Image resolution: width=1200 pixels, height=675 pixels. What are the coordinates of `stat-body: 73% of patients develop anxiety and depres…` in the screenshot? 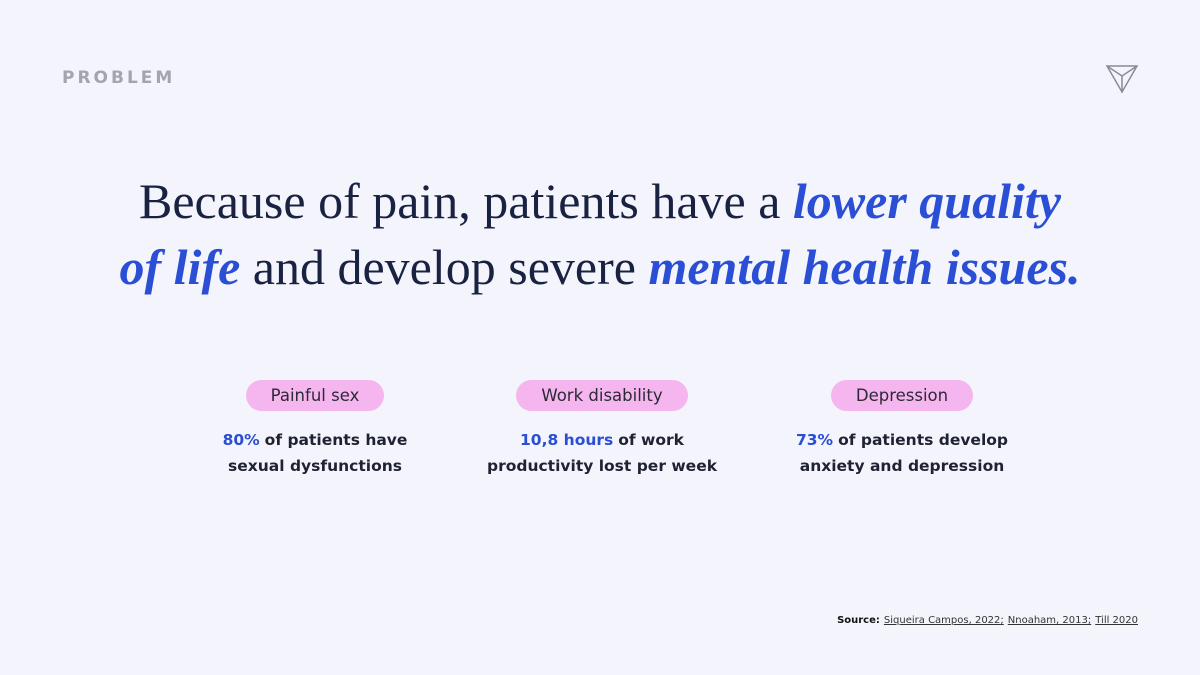 It's located at (902, 453).